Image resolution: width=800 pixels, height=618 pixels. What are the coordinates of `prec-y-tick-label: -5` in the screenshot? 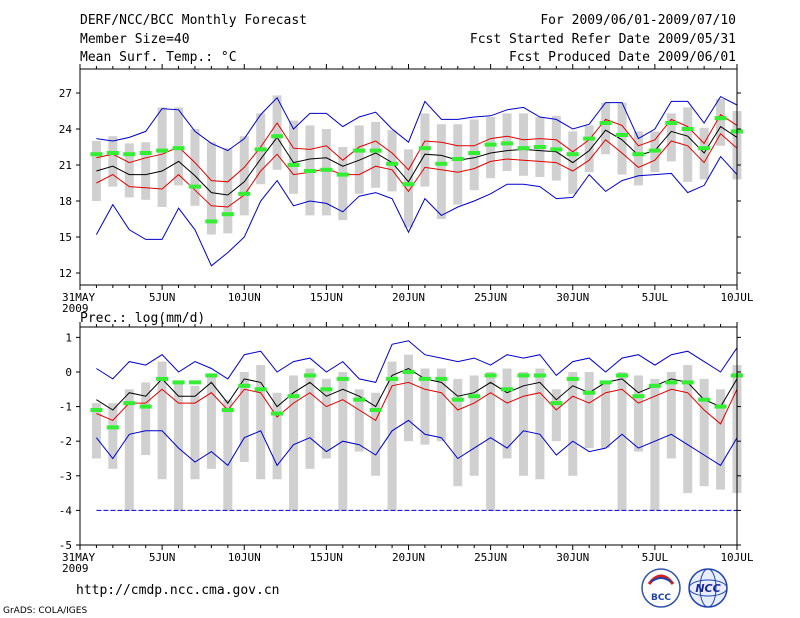 It's located at (65, 545).